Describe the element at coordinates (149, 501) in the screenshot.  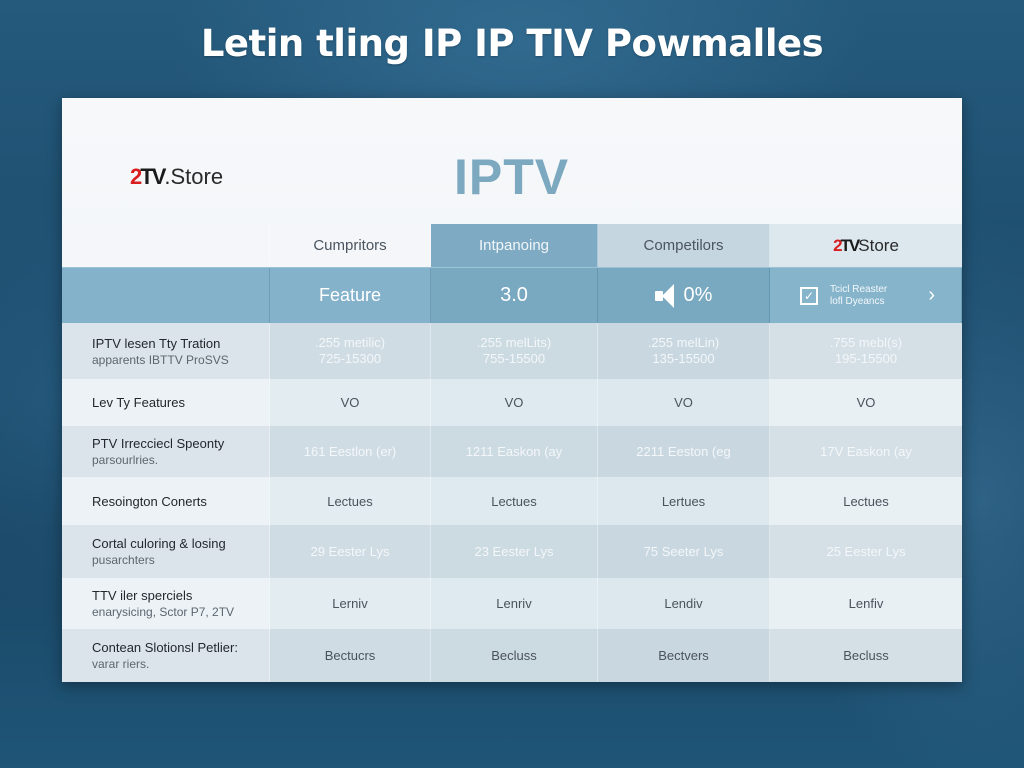
I see `row-title: Resoington Conerts` at that location.